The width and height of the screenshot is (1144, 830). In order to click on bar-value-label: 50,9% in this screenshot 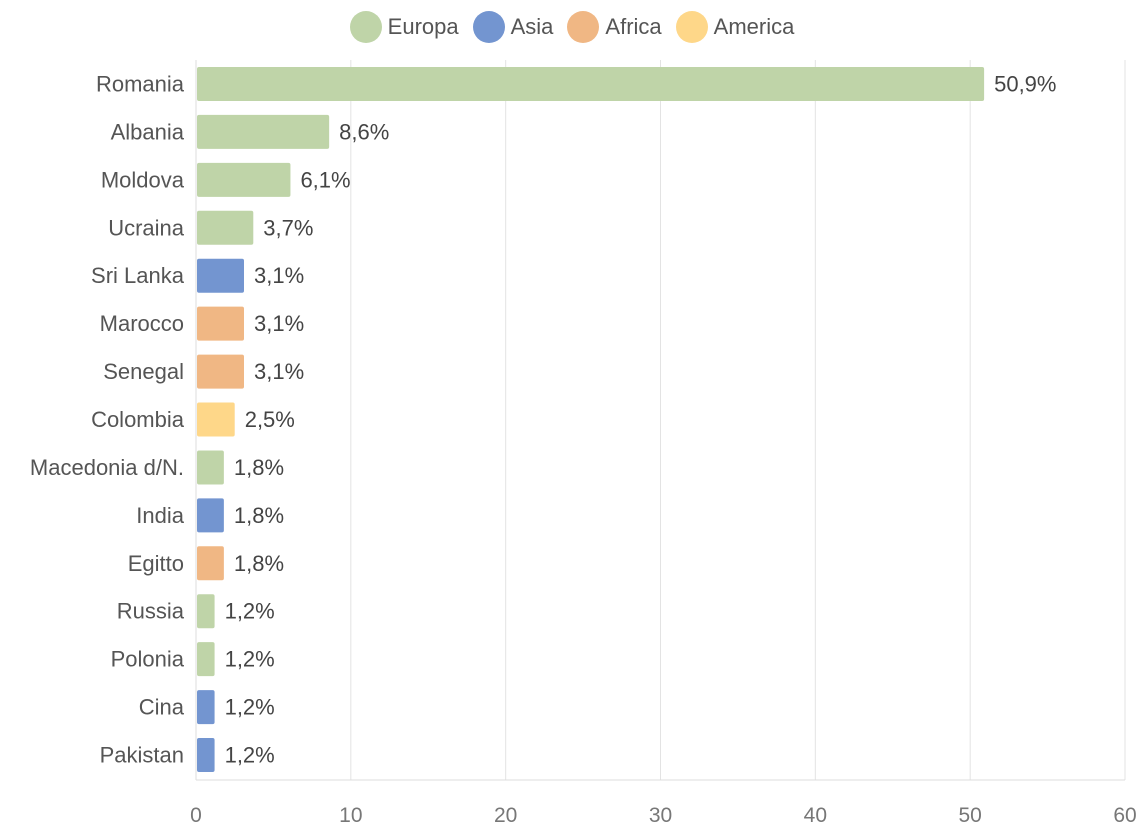, I will do `click(1025, 84)`.